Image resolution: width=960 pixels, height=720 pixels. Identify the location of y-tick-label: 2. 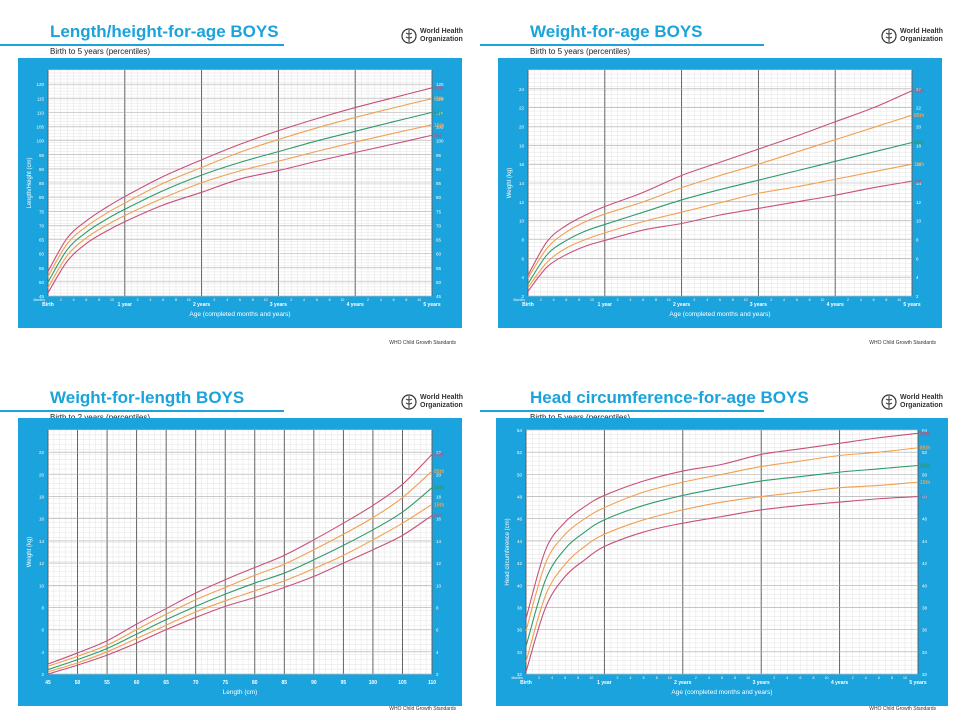
(42, 674).